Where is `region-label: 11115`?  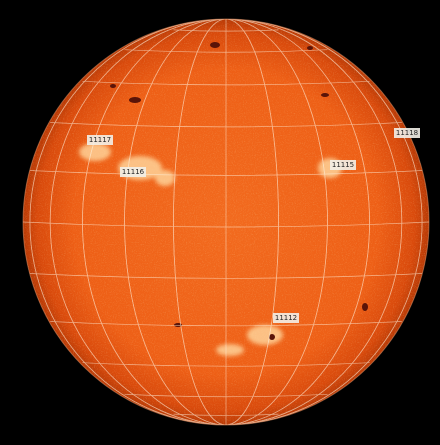 region-label: 11115 is located at coordinates (343, 165).